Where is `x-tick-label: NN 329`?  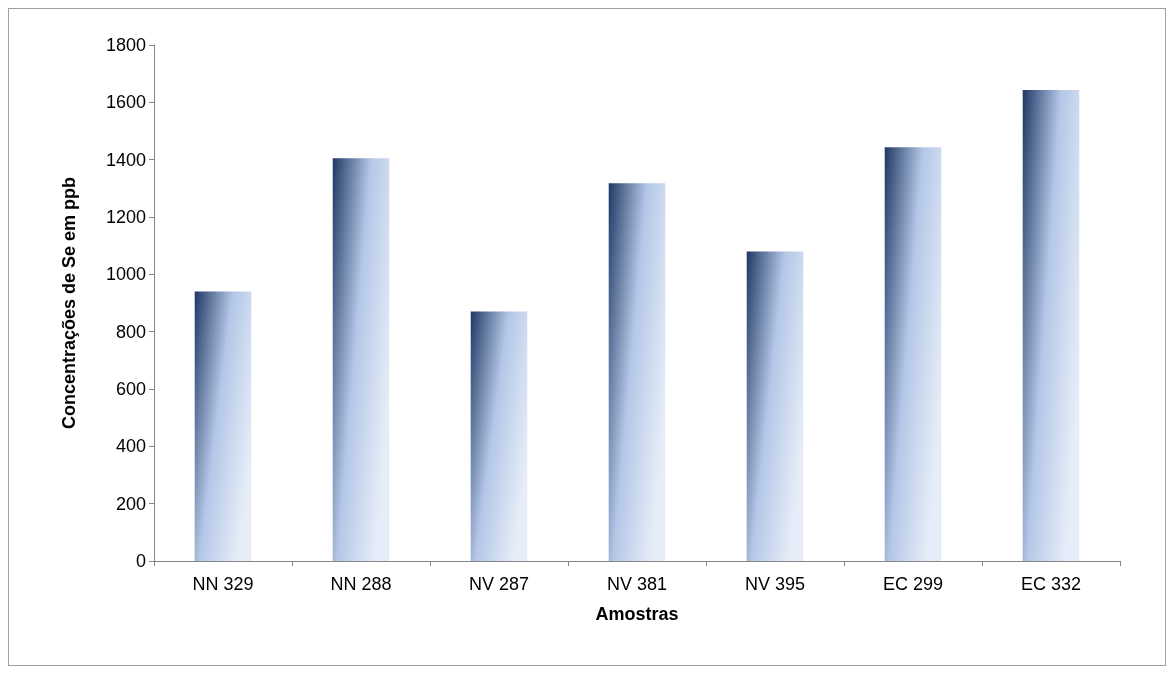 x-tick-label: NN 329 is located at coordinates (223, 584).